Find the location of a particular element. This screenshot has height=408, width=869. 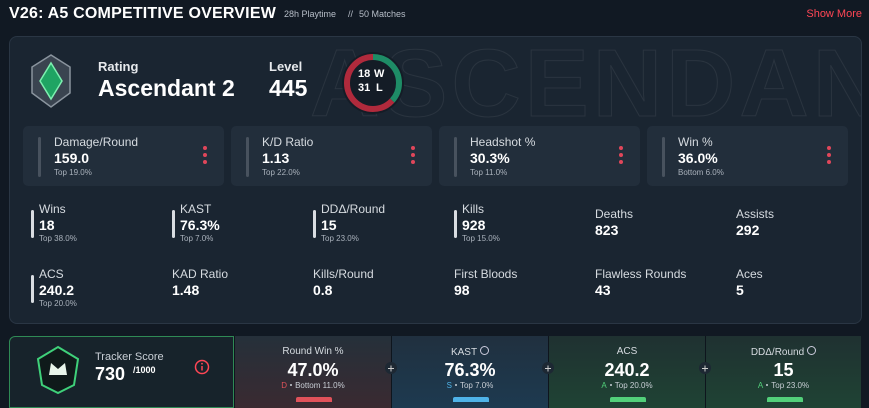

stat-value: 98 is located at coordinates (462, 290).